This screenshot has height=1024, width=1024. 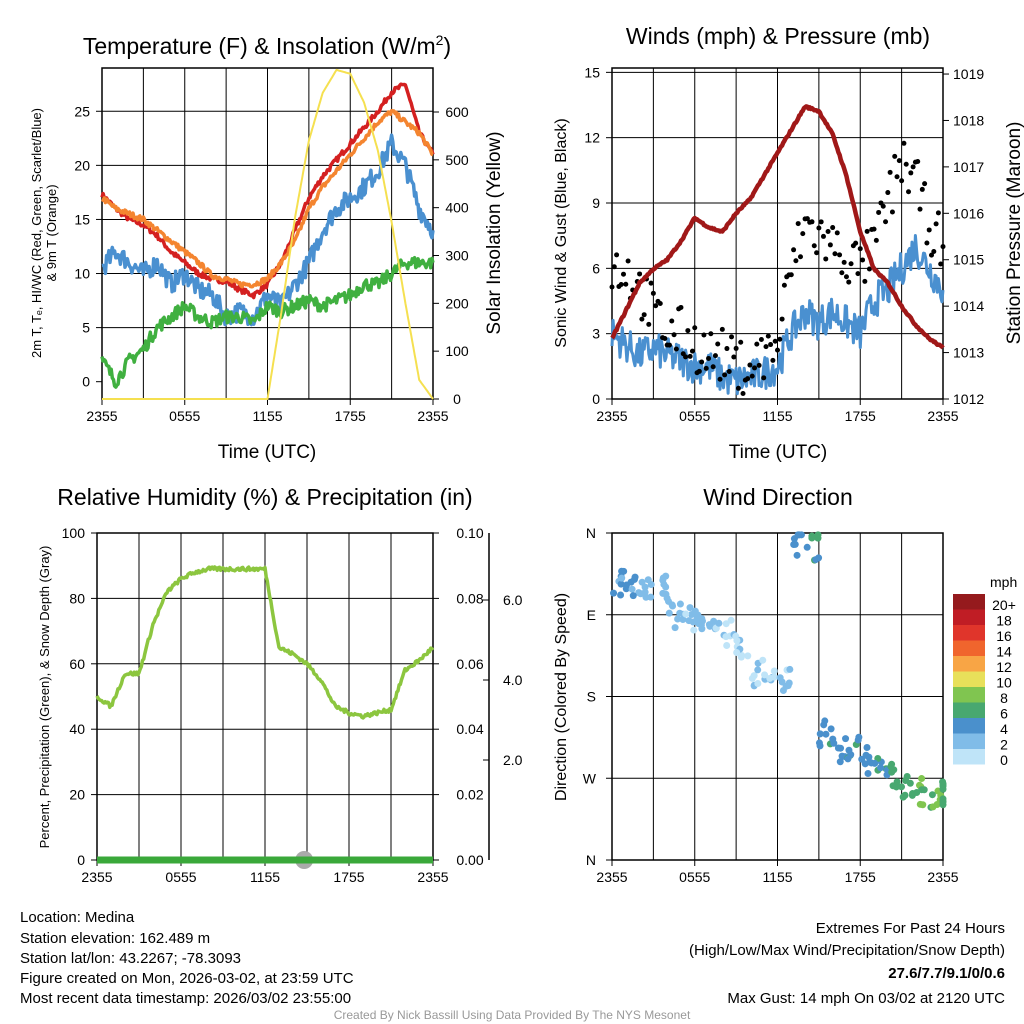 What do you see at coordinates (115, 938) in the screenshot?
I see `elevation: Station elevation: 162.489 m` at bounding box center [115, 938].